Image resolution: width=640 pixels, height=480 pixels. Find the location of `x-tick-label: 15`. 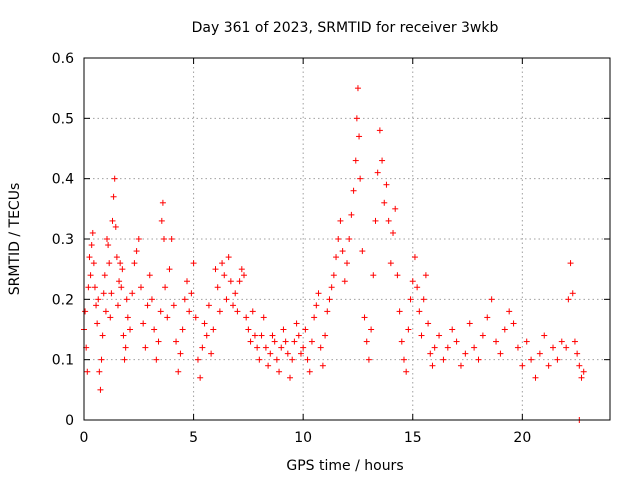

x-tick-label: 15 is located at coordinates (413, 438).